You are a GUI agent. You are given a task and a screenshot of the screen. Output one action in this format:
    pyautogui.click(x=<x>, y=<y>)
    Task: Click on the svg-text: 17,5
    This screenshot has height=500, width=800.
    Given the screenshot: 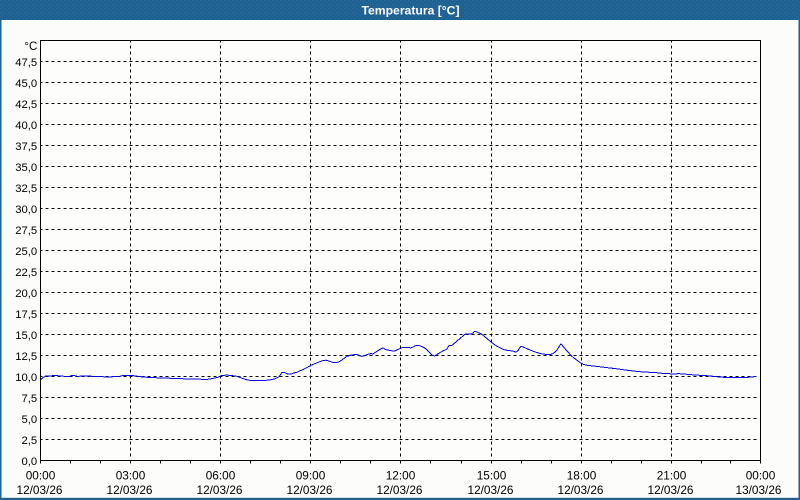 What is the action you would take?
    pyautogui.click(x=26, y=315)
    